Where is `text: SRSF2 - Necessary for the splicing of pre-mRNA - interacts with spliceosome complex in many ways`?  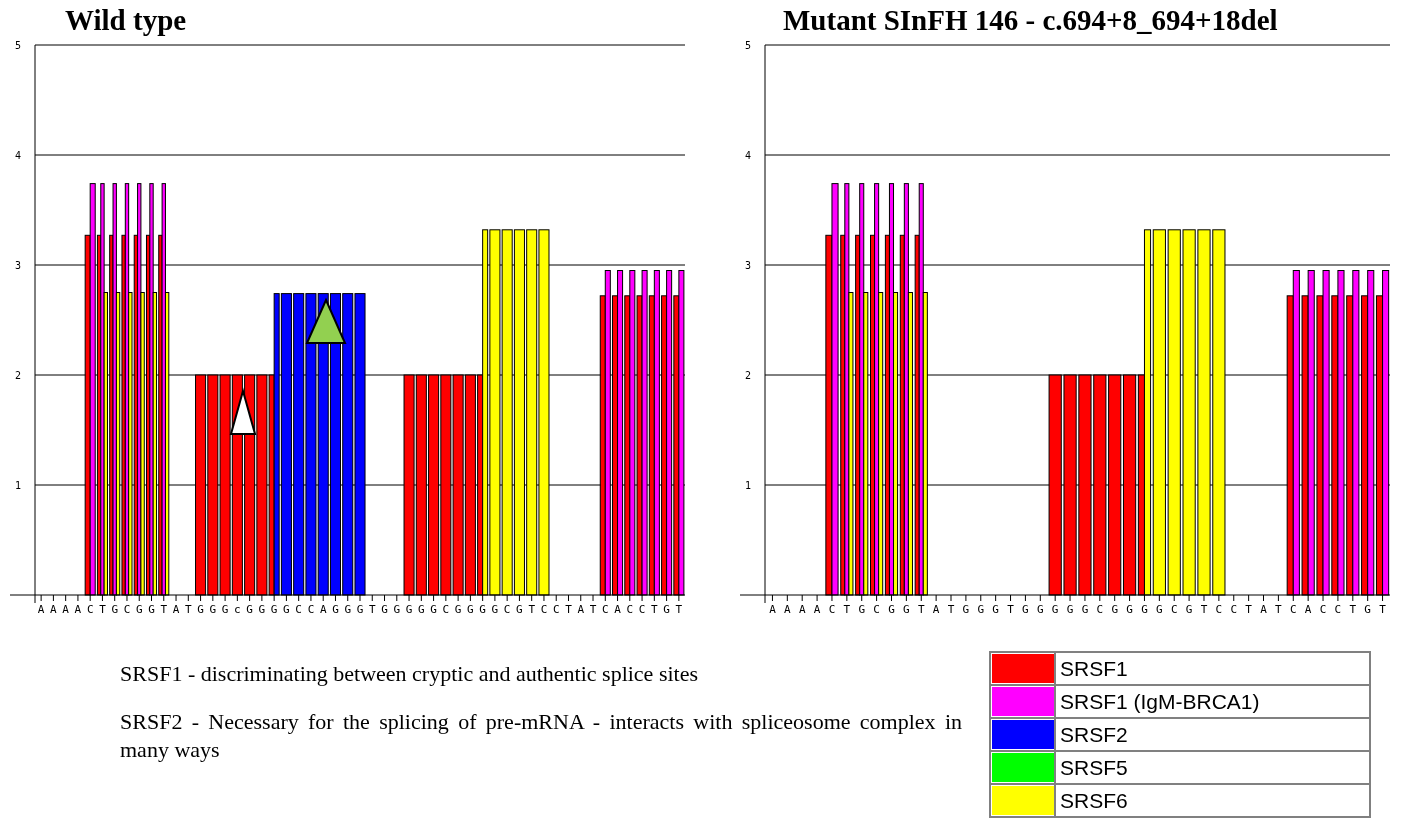
text: SRSF2 - Necessary for the splicing of pre-mRNA - interacts with spliceosome complex in many ways is located at coordinates (541, 736).